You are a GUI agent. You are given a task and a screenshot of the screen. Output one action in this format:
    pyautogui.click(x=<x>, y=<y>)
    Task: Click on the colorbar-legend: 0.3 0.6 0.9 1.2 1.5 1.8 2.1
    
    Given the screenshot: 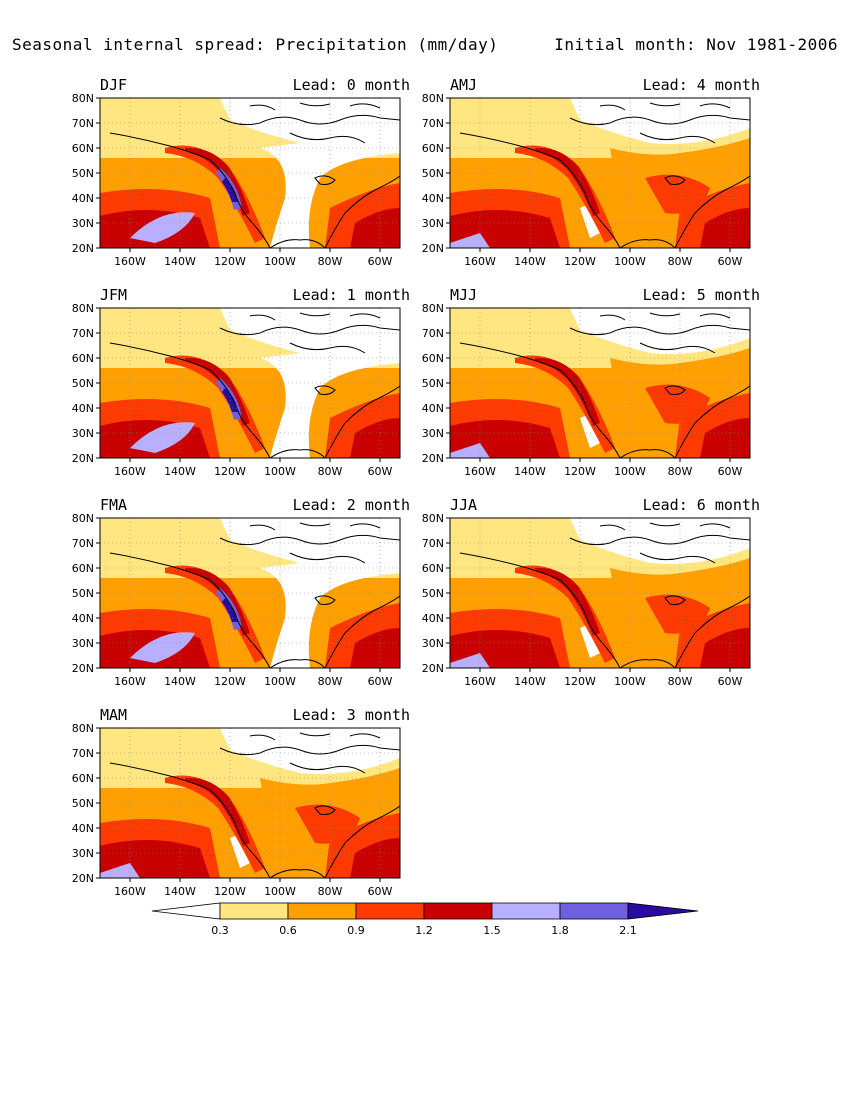 What is the action you would take?
    pyautogui.click(x=430, y=920)
    